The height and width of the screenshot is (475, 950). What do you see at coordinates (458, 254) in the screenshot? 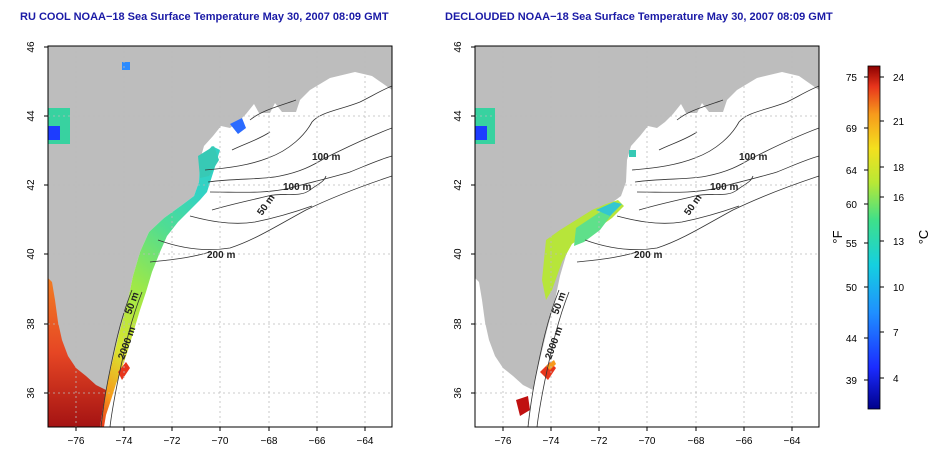
I see `right-y-tick-label: 40` at bounding box center [458, 254].